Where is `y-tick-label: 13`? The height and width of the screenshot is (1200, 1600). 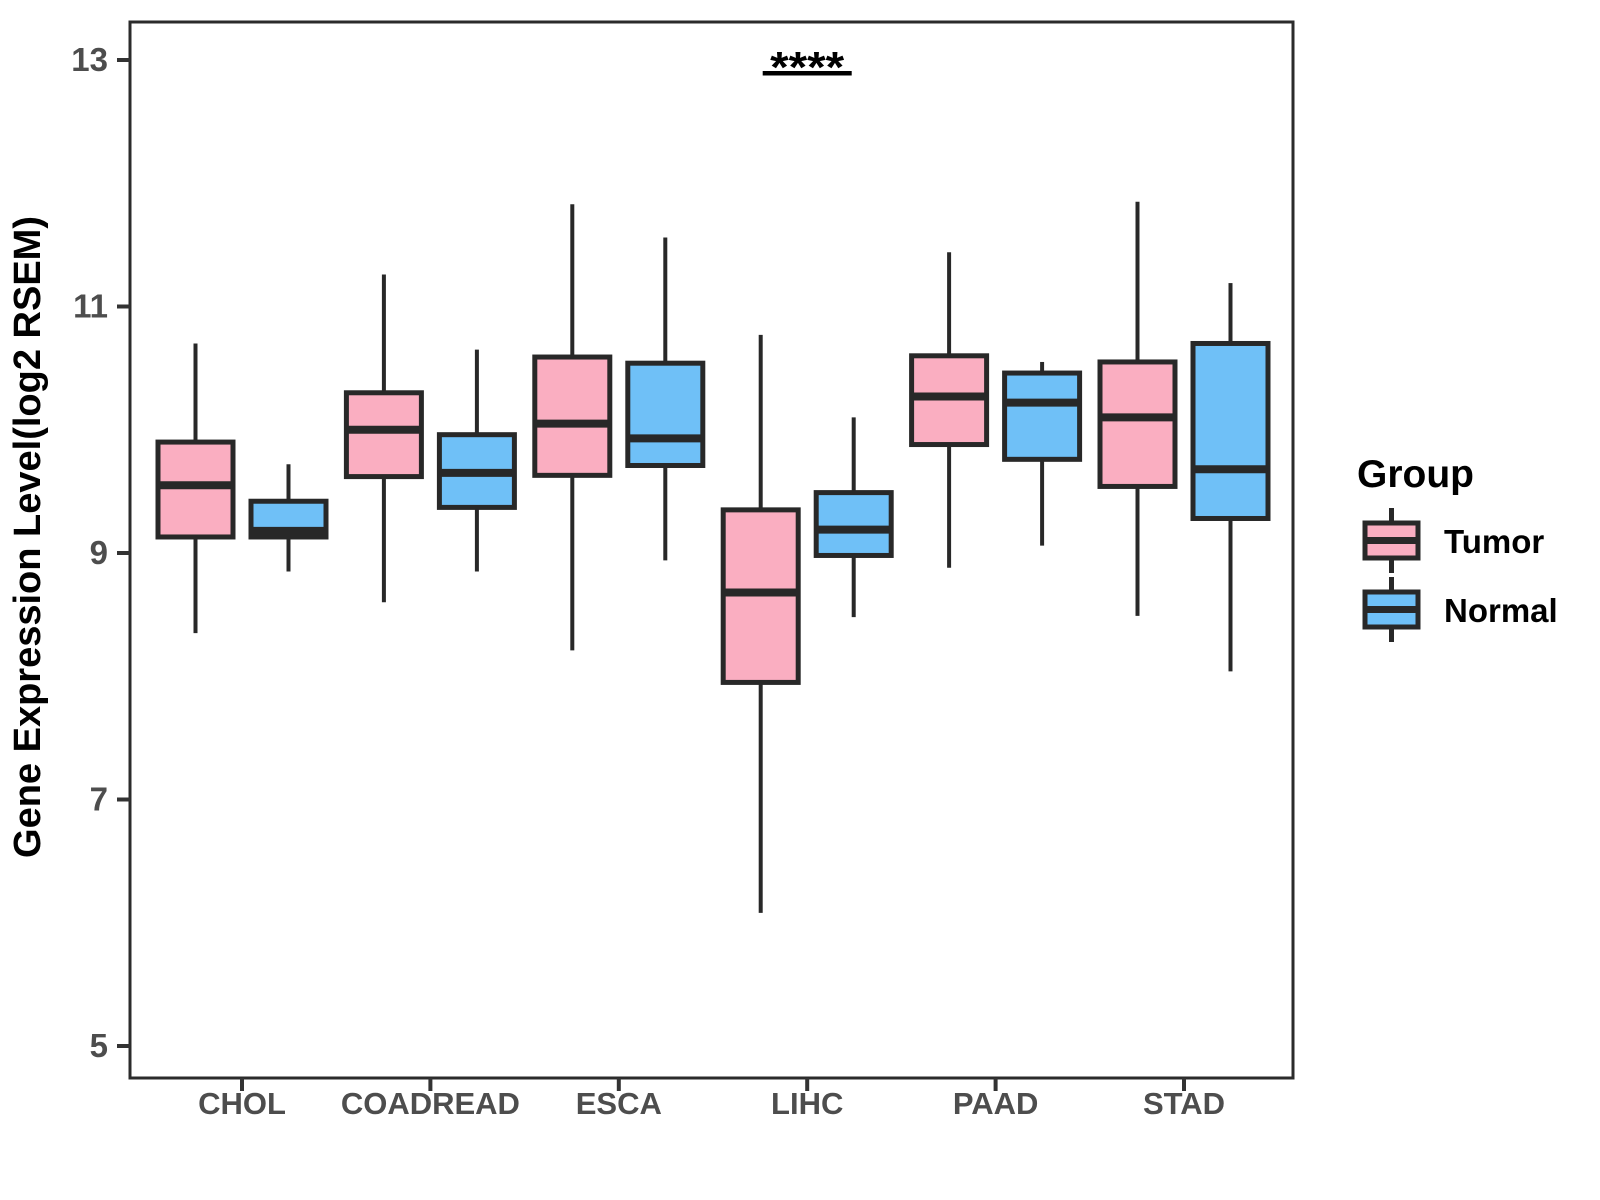 y-tick-label: 13 is located at coordinates (89, 59).